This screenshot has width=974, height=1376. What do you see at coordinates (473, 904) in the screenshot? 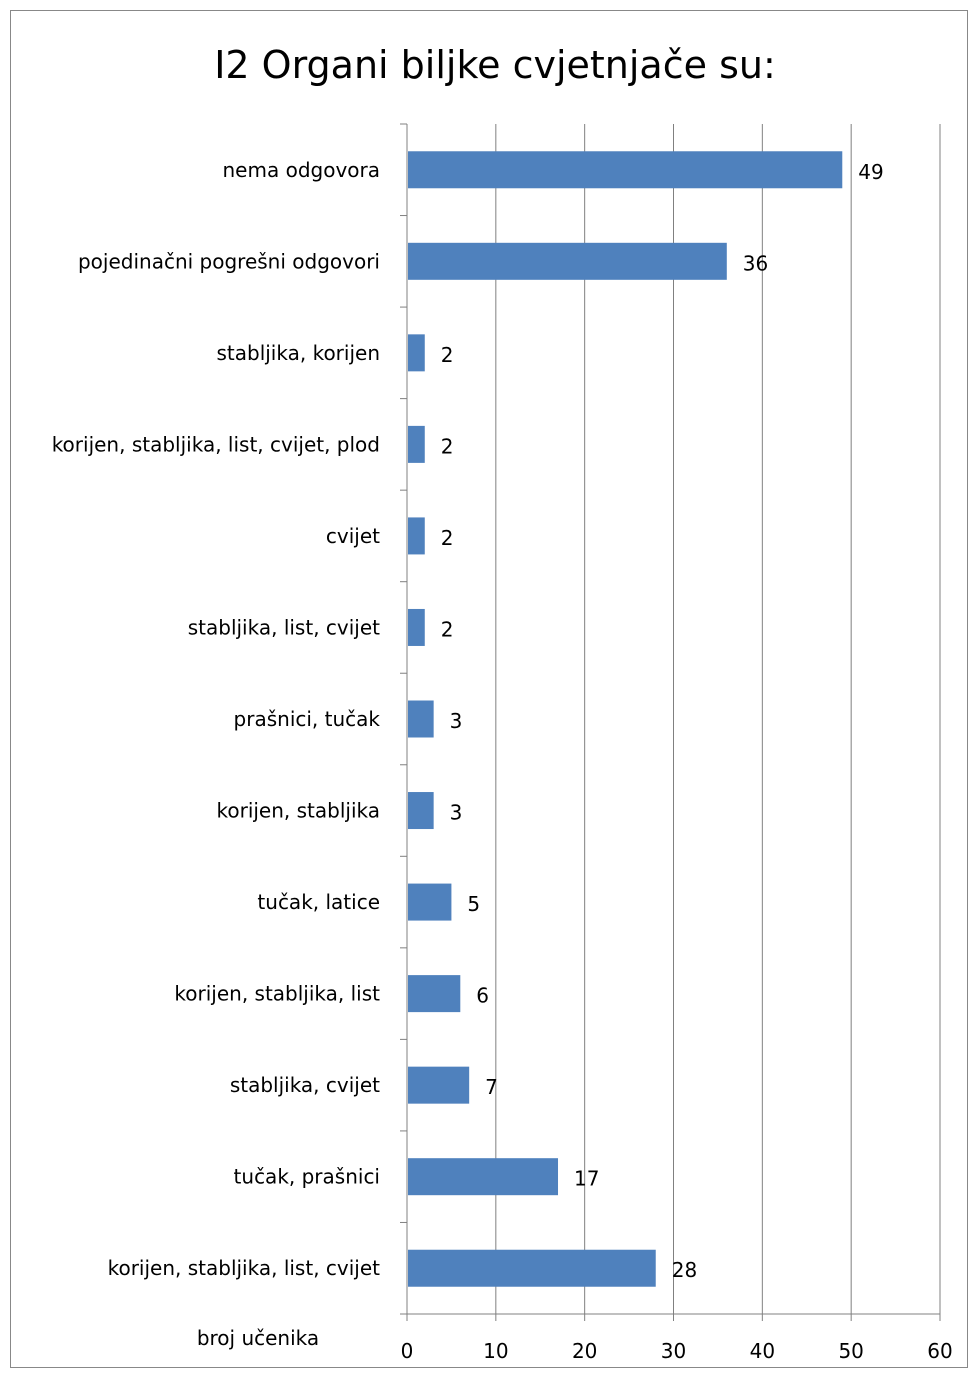
I see `data-label-8: 5` at bounding box center [473, 904].